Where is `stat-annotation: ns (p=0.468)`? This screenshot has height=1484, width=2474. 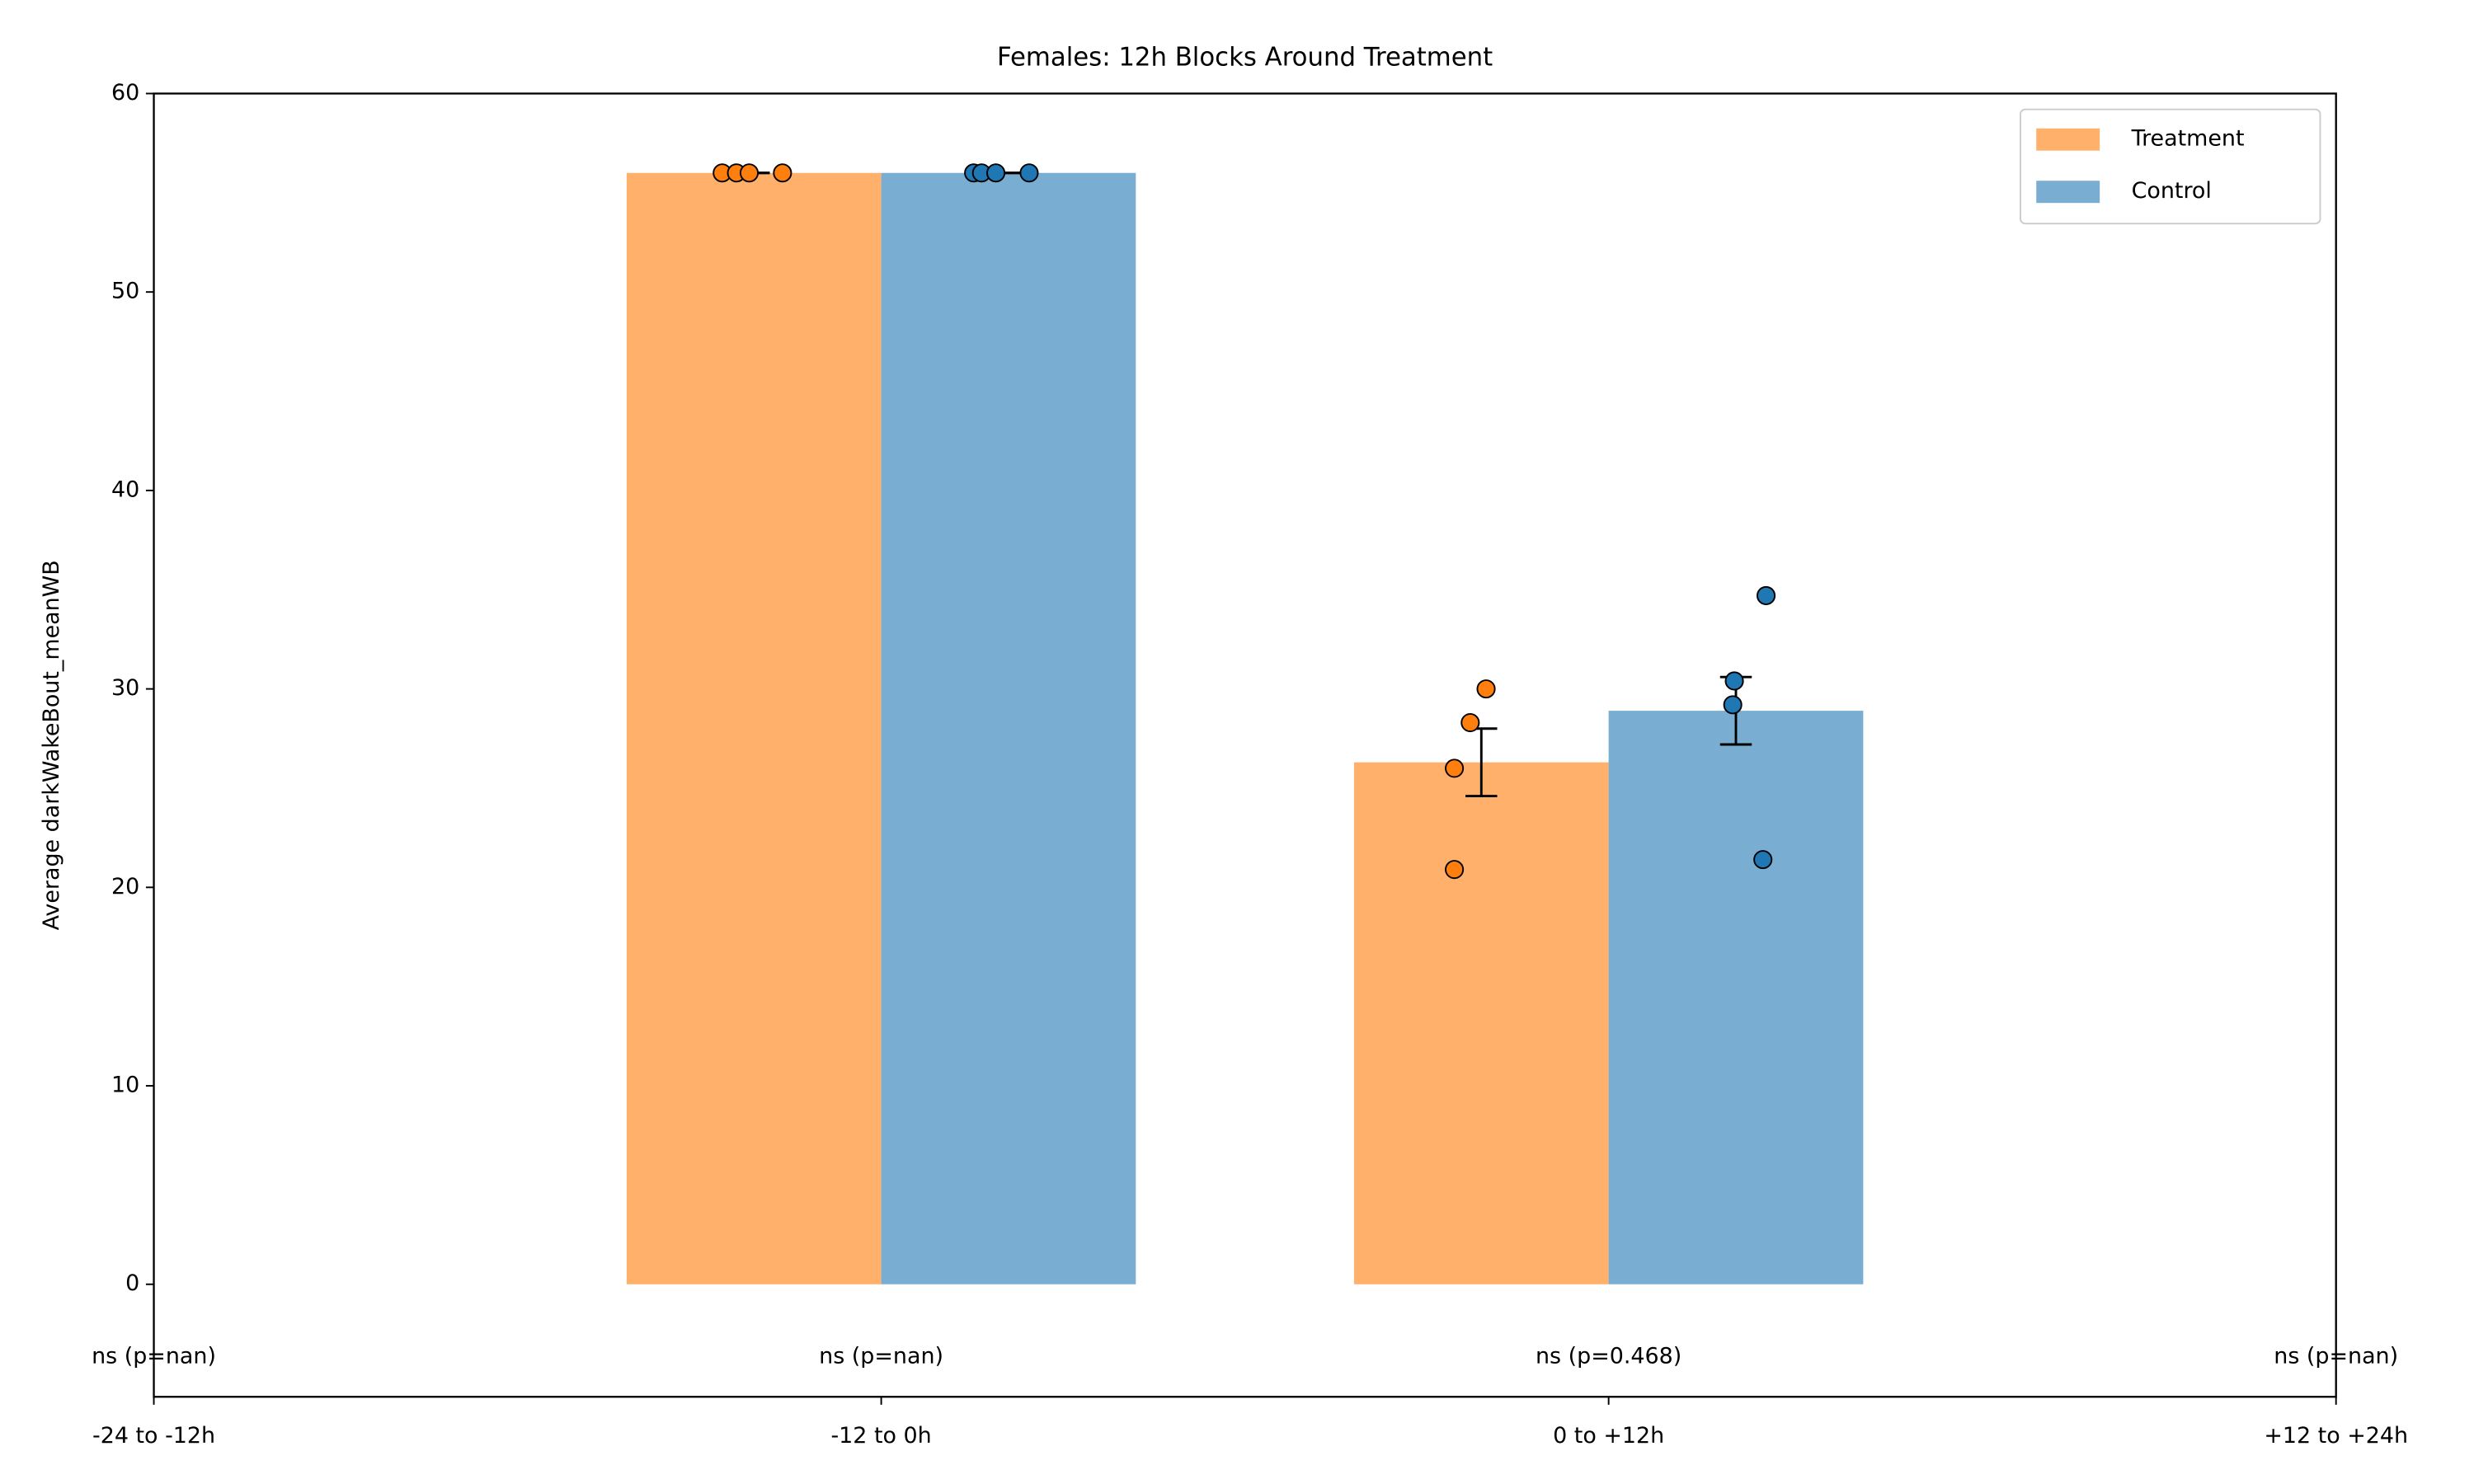
stat-annotation: ns (p=0.468) is located at coordinates (1608, 1356).